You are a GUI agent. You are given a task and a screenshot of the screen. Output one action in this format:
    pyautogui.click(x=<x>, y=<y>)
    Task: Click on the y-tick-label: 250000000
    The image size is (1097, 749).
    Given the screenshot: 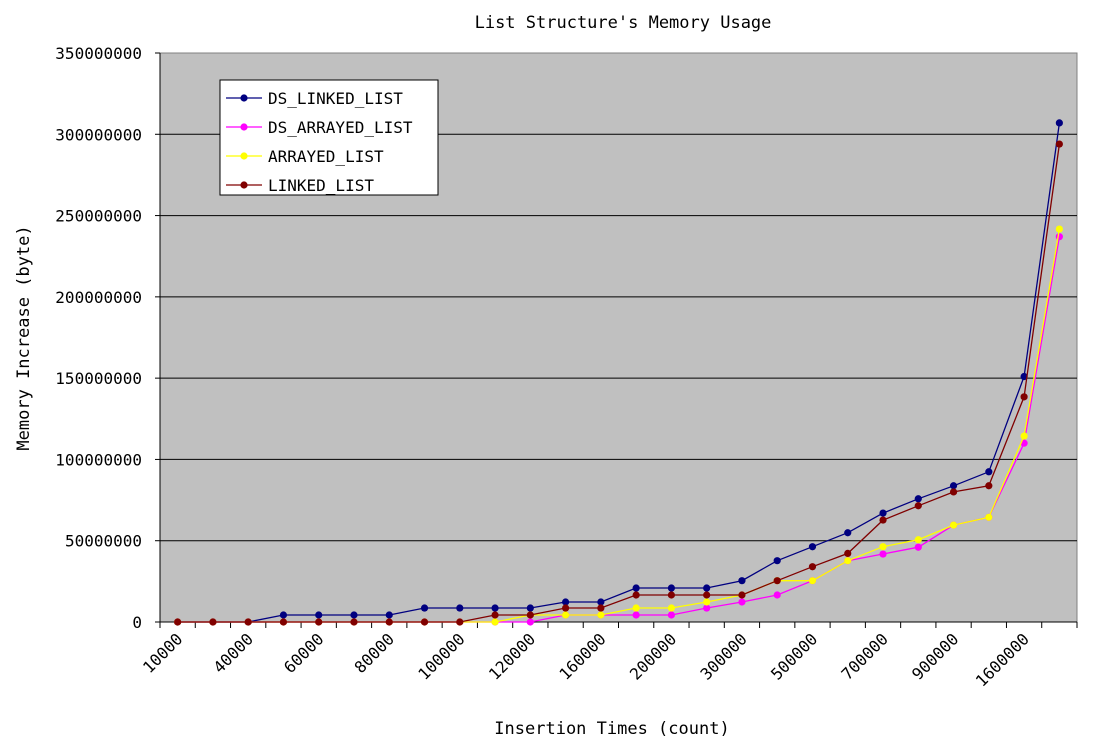 What is the action you would take?
    pyautogui.click(x=98, y=216)
    